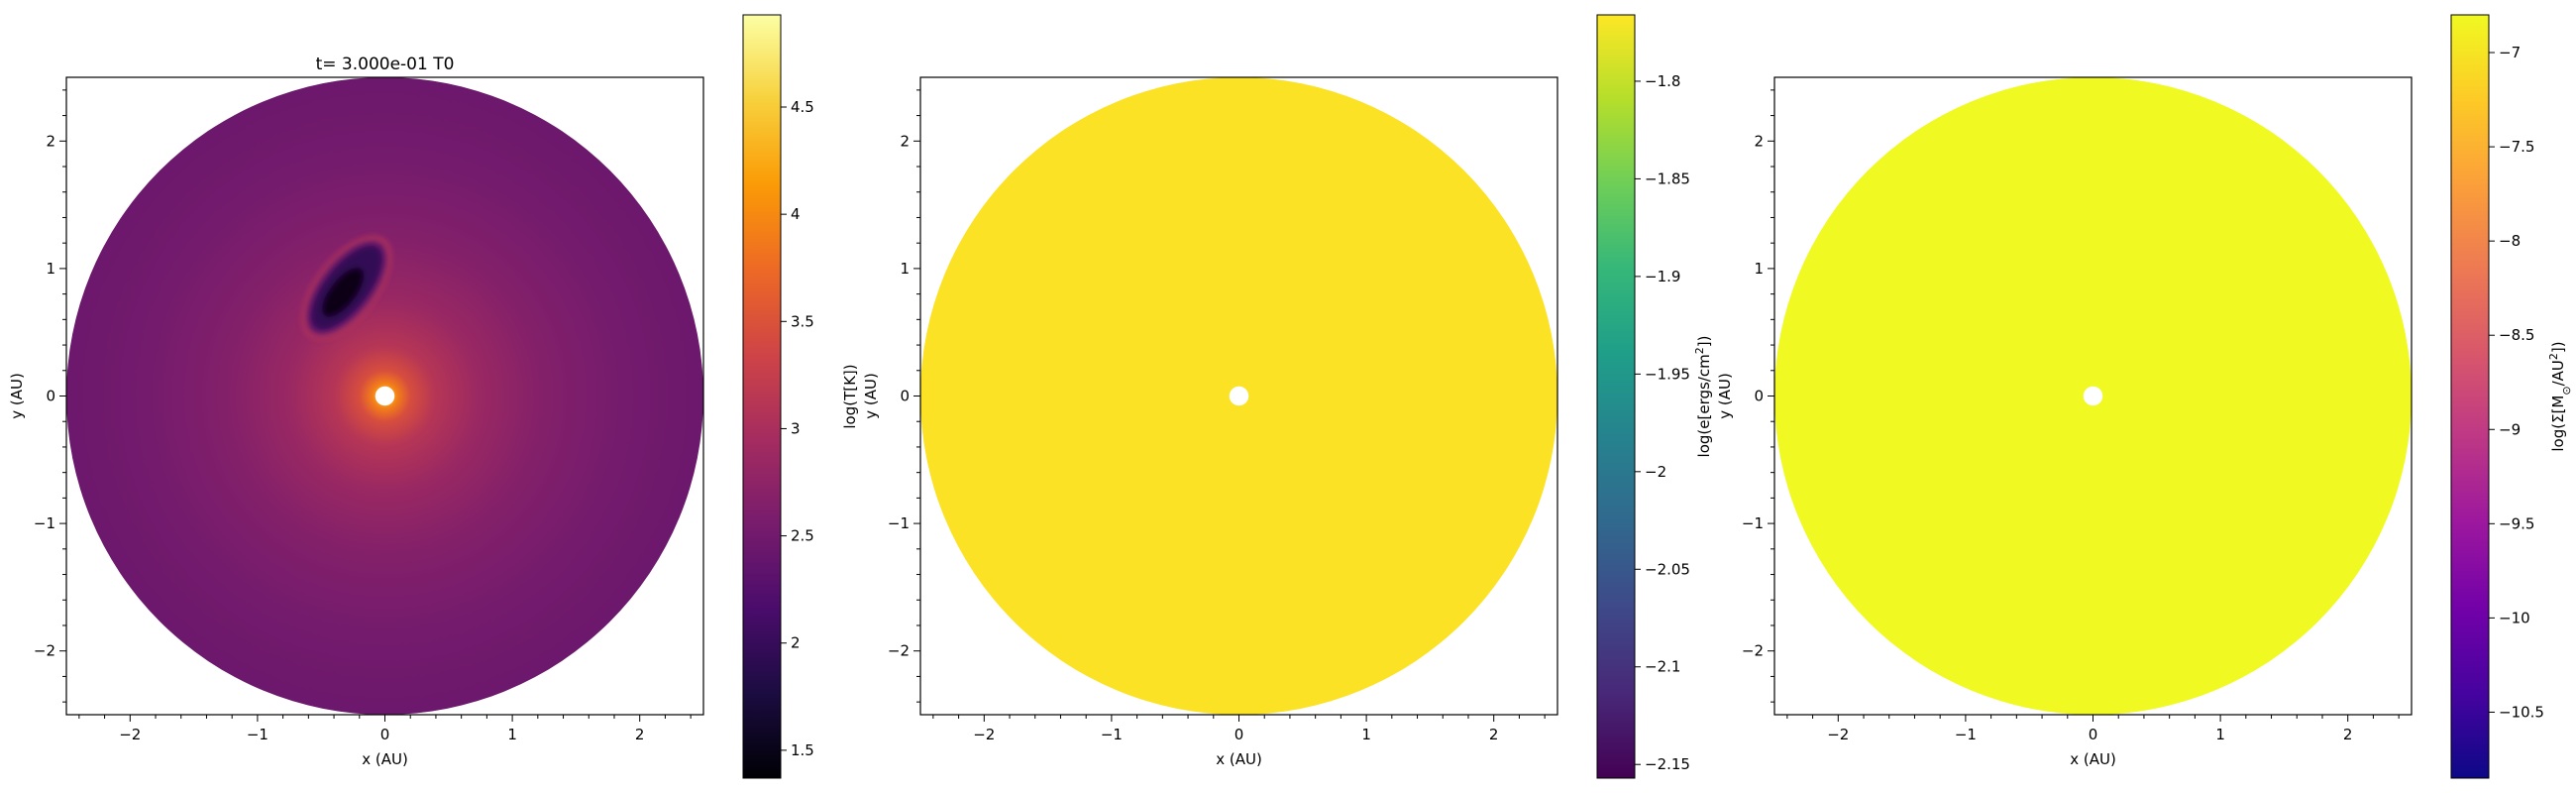  Describe the element at coordinates (803, 107) in the screenshot. I see `colorbar-tick-label: 4.5` at that location.